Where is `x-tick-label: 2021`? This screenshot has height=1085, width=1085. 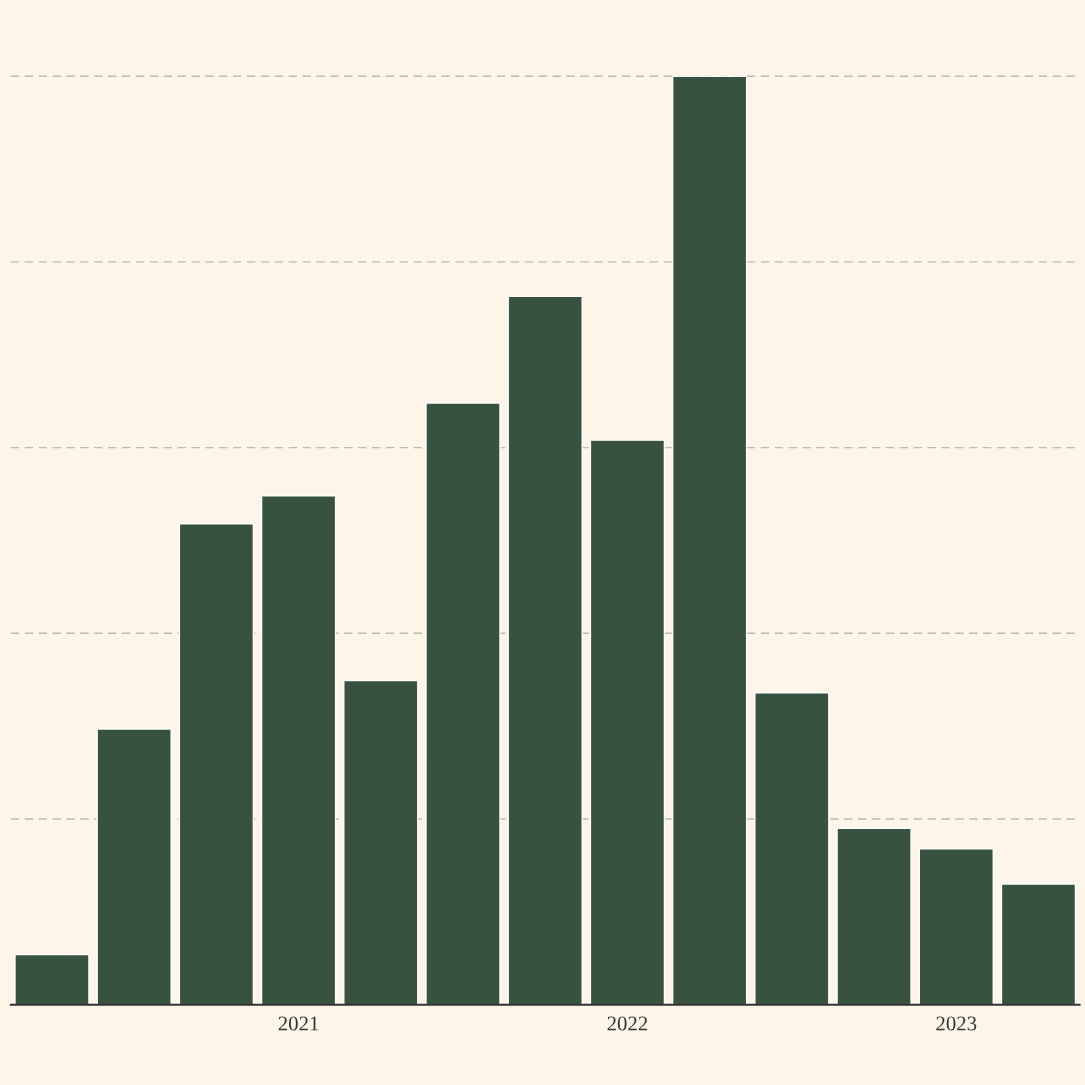
x-tick-label: 2021 is located at coordinates (298, 1023).